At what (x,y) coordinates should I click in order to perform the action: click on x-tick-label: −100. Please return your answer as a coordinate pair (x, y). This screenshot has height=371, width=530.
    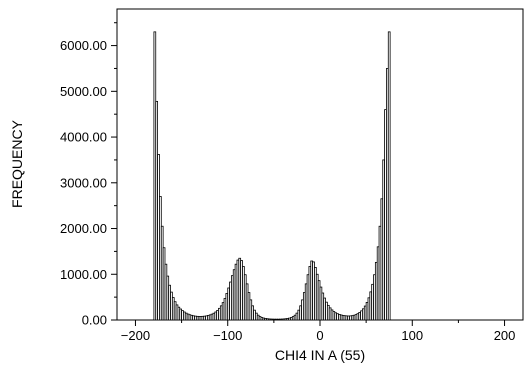
    Looking at the image, I should click on (227, 335).